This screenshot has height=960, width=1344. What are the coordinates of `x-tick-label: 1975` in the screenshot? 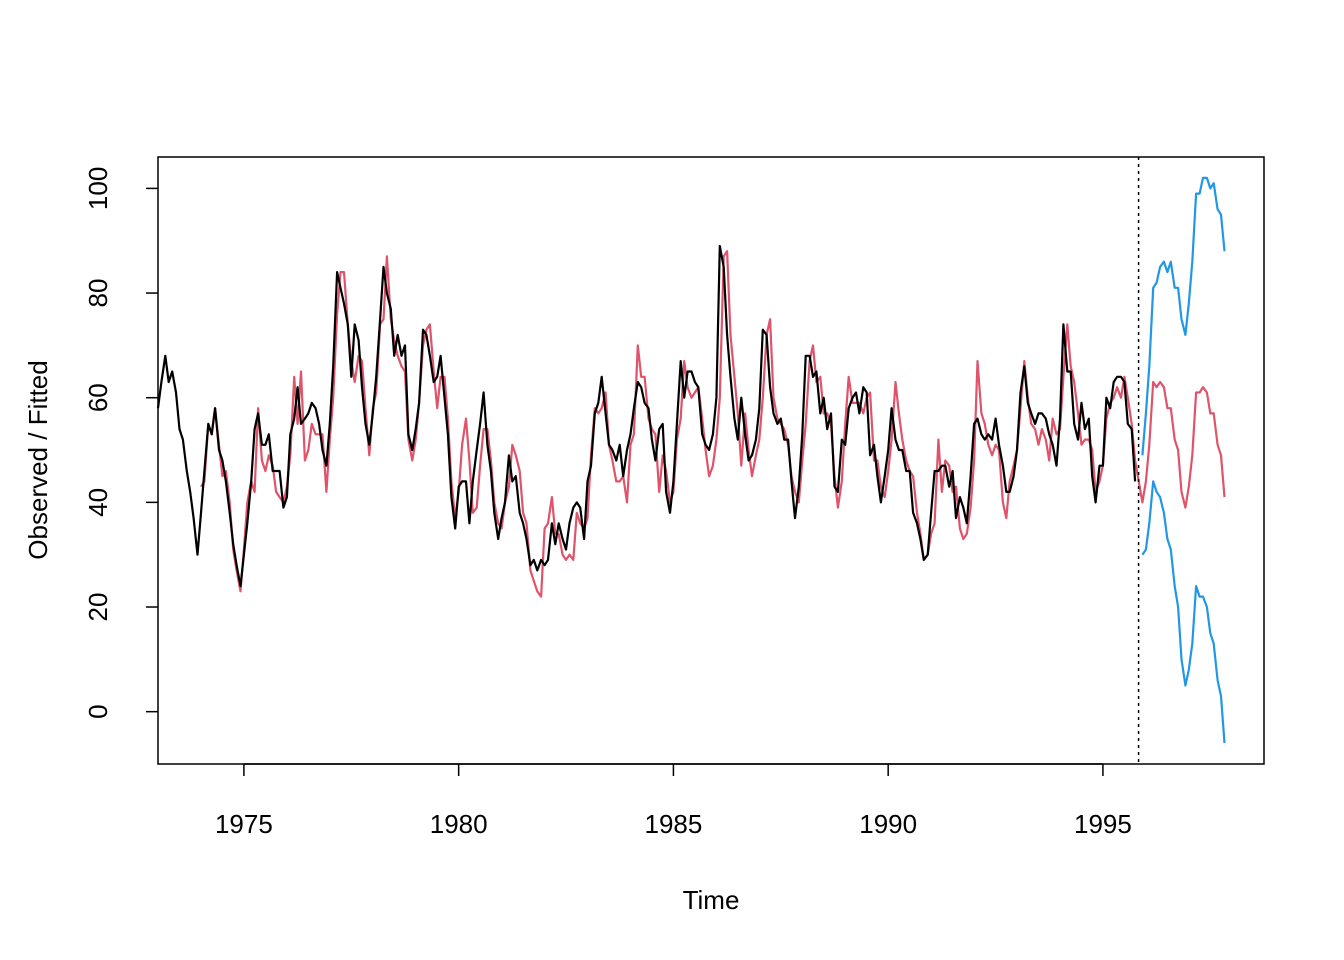 It's located at (244, 824).